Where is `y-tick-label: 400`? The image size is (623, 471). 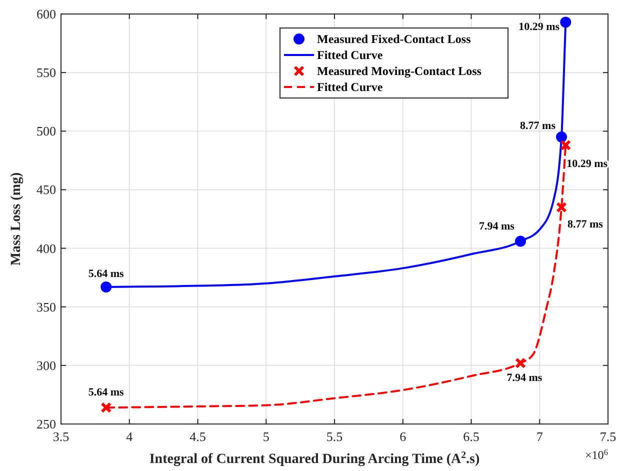 y-tick-label: 400 is located at coordinates (46, 248).